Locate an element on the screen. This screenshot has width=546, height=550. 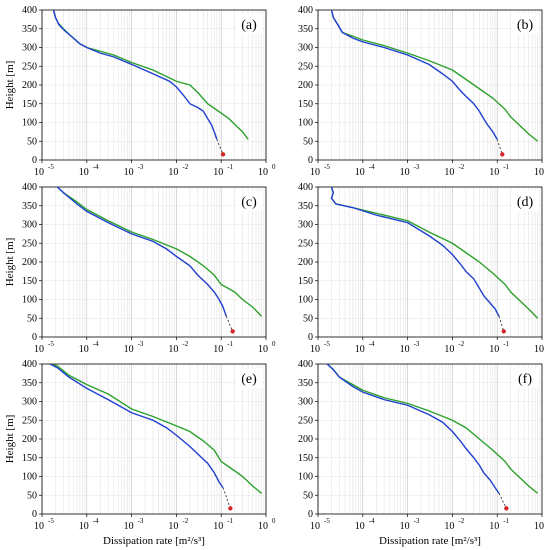
panel-label: (c) is located at coordinates (249, 202).